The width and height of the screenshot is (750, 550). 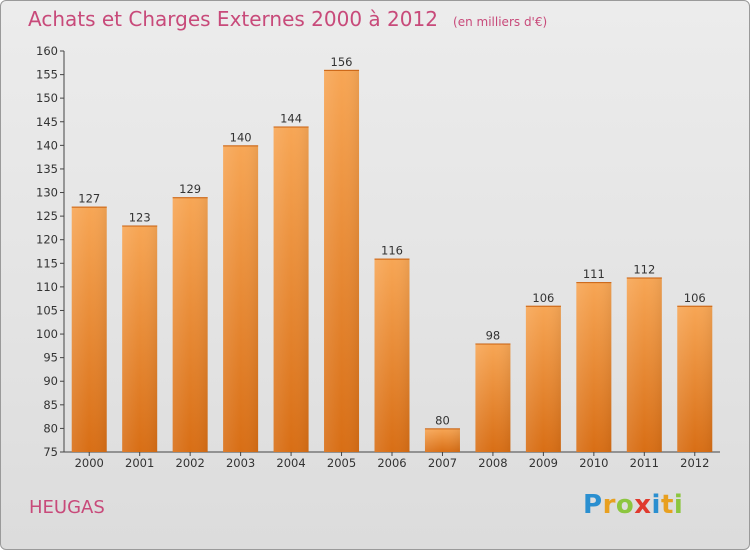 I want to click on chart-subtitle: (en milliers d'€), so click(x=500, y=22).